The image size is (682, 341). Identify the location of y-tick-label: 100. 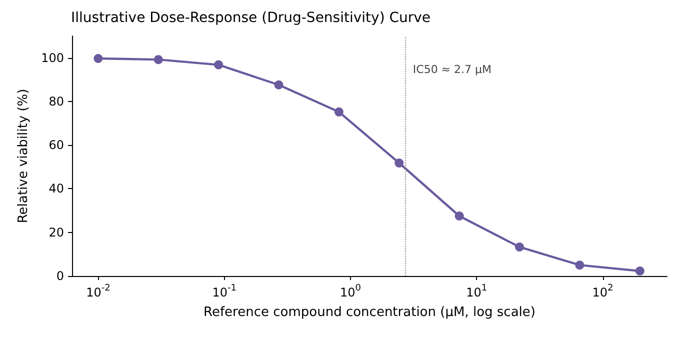
(52, 57).